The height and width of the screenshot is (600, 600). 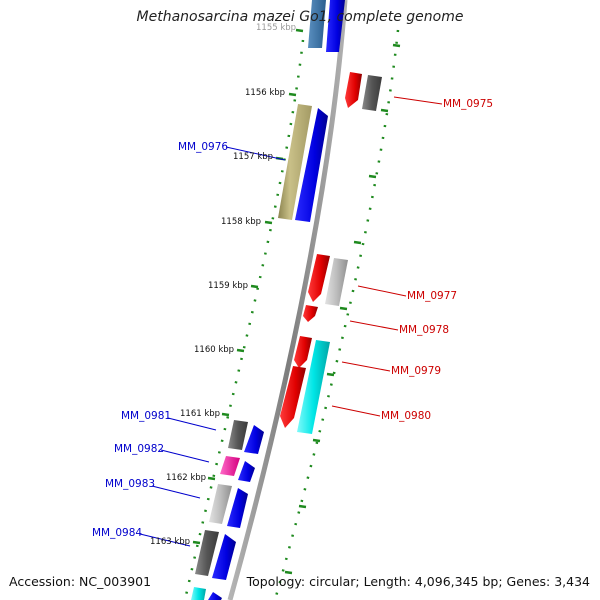 I want to click on connector-mm0981, so click(x=192, y=424).